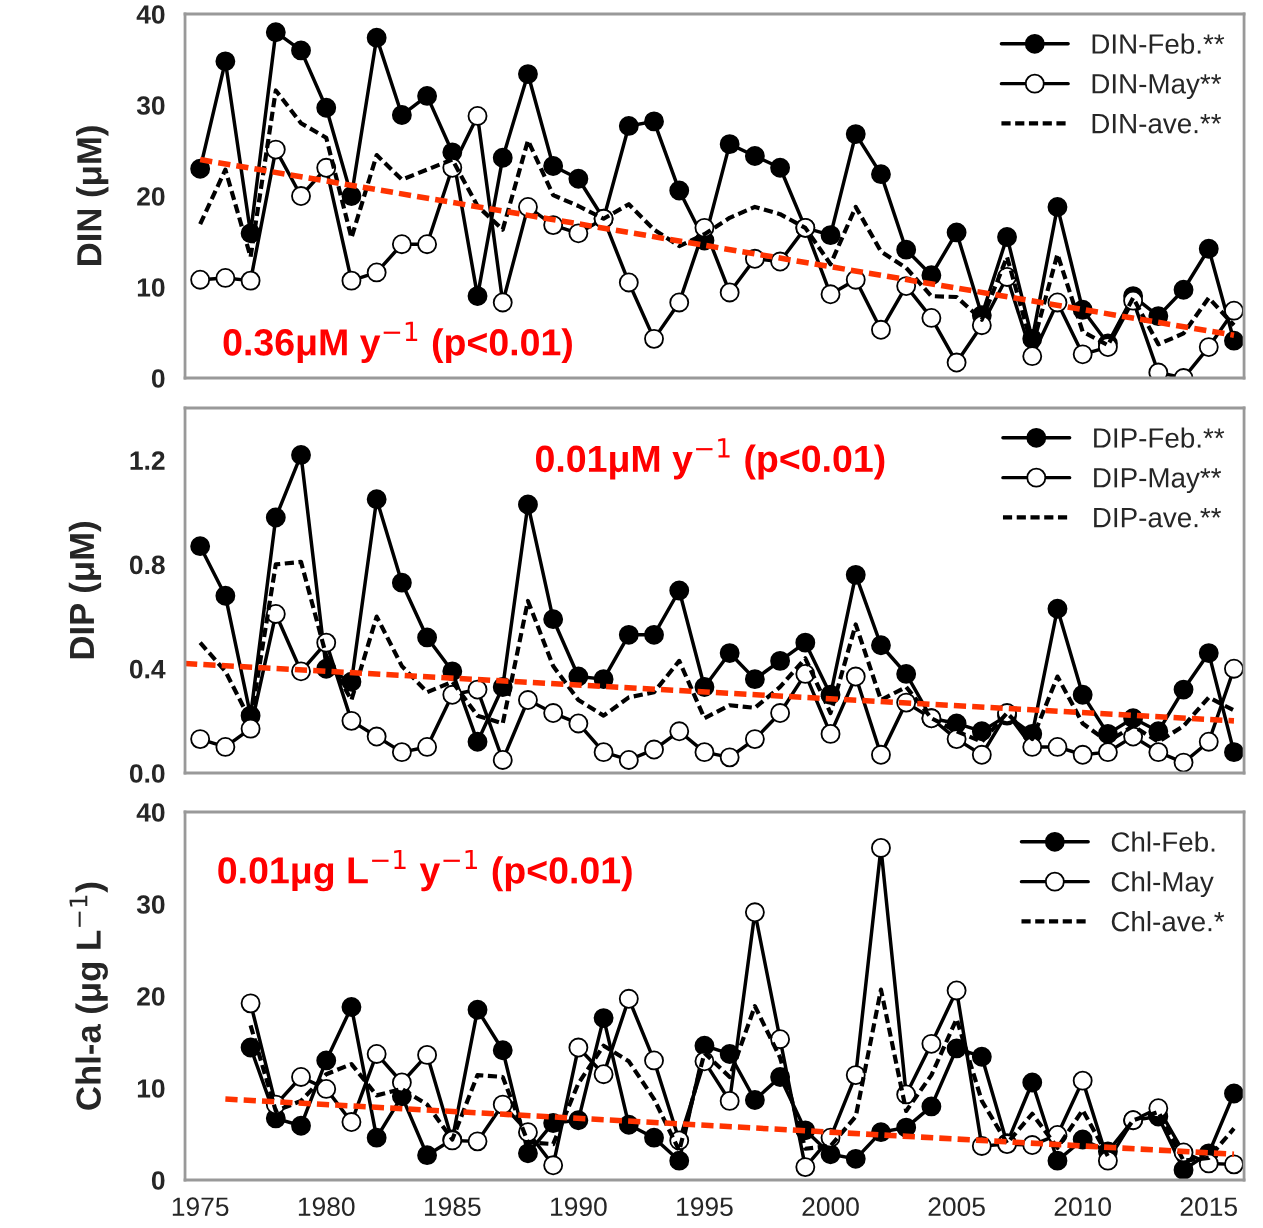 The image size is (1263, 1228). I want to click on y-axis-title: Chl-a (μg L$^{−1}$), so click(88, 996).